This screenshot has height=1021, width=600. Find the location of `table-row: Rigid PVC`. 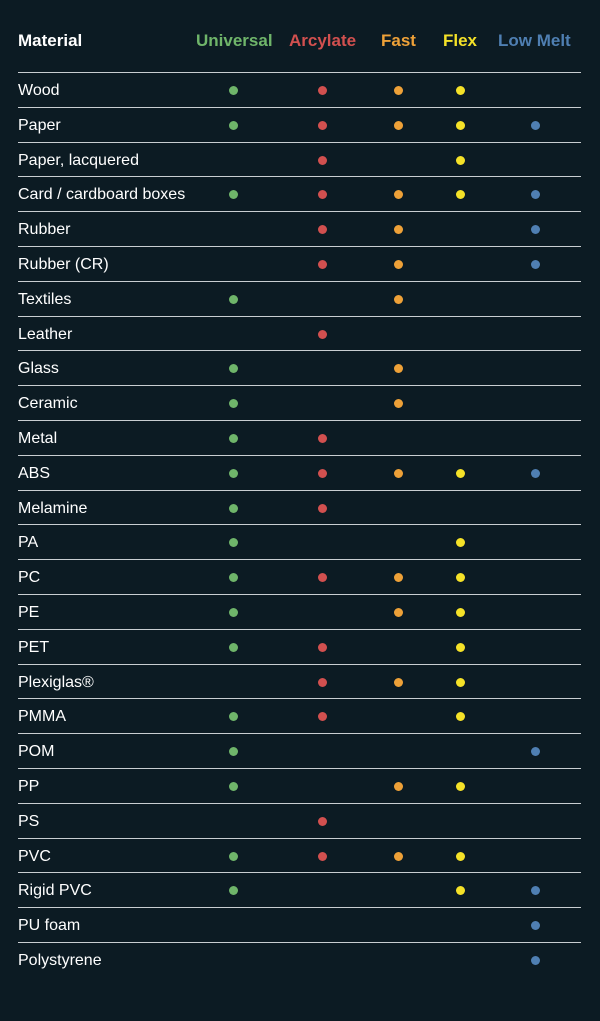

table-row: Rigid PVC is located at coordinates (299, 889).